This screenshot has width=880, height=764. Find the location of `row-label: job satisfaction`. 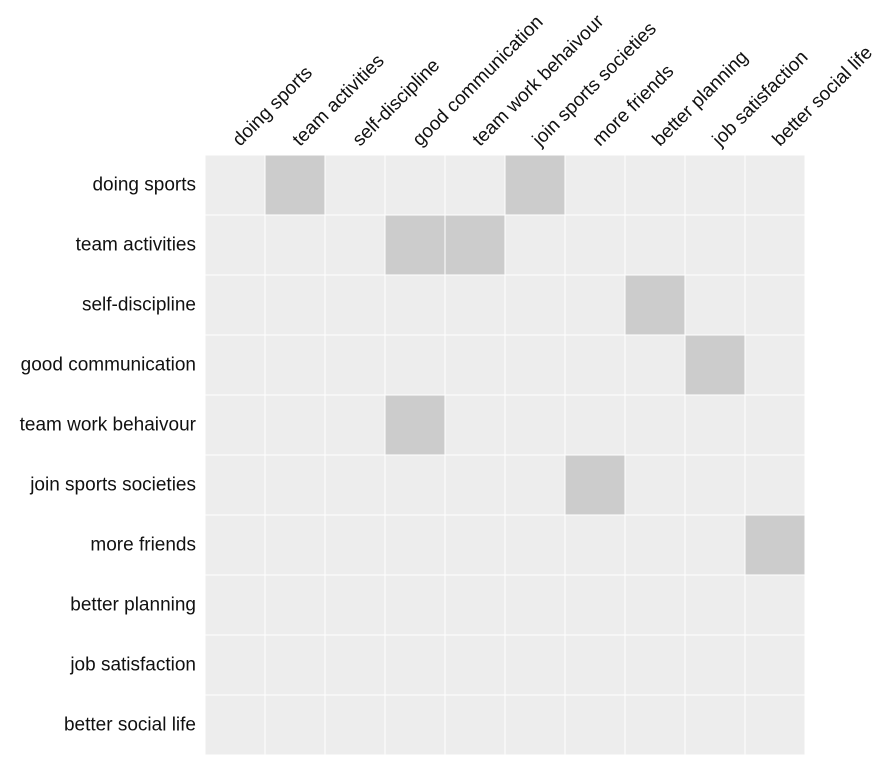

row-label: job satisfaction is located at coordinates (132, 665).